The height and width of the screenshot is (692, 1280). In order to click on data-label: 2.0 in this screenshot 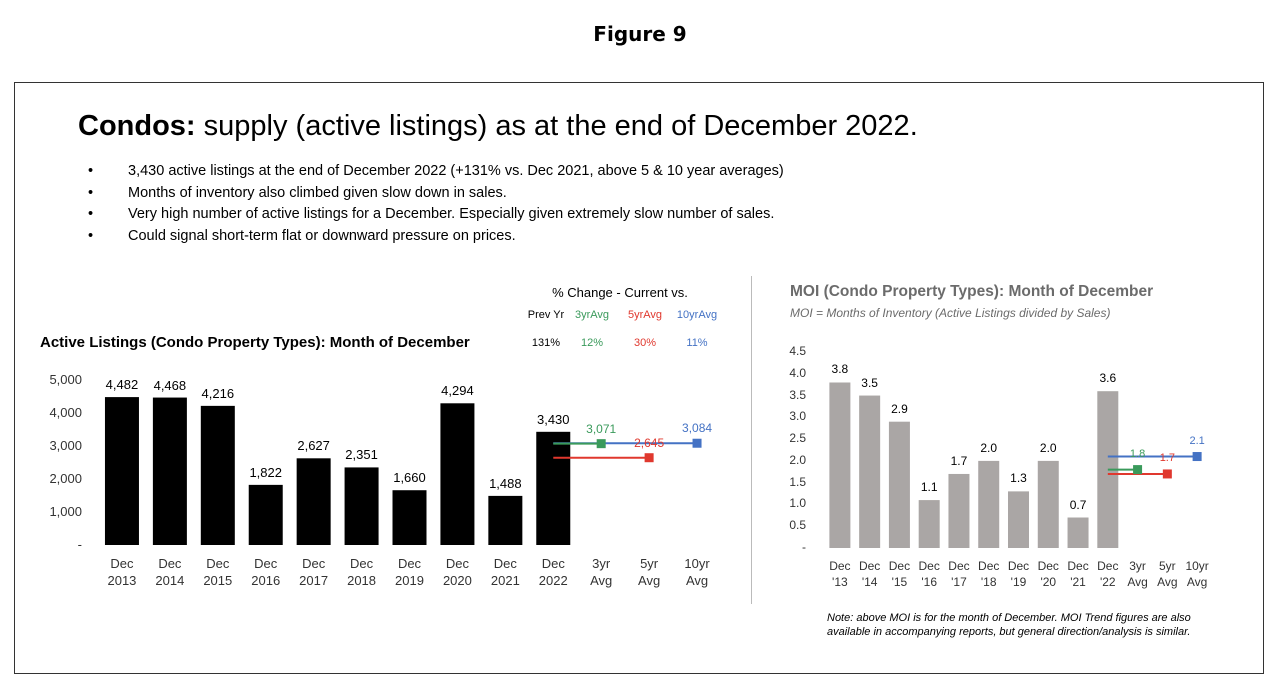, I will do `click(989, 447)`.